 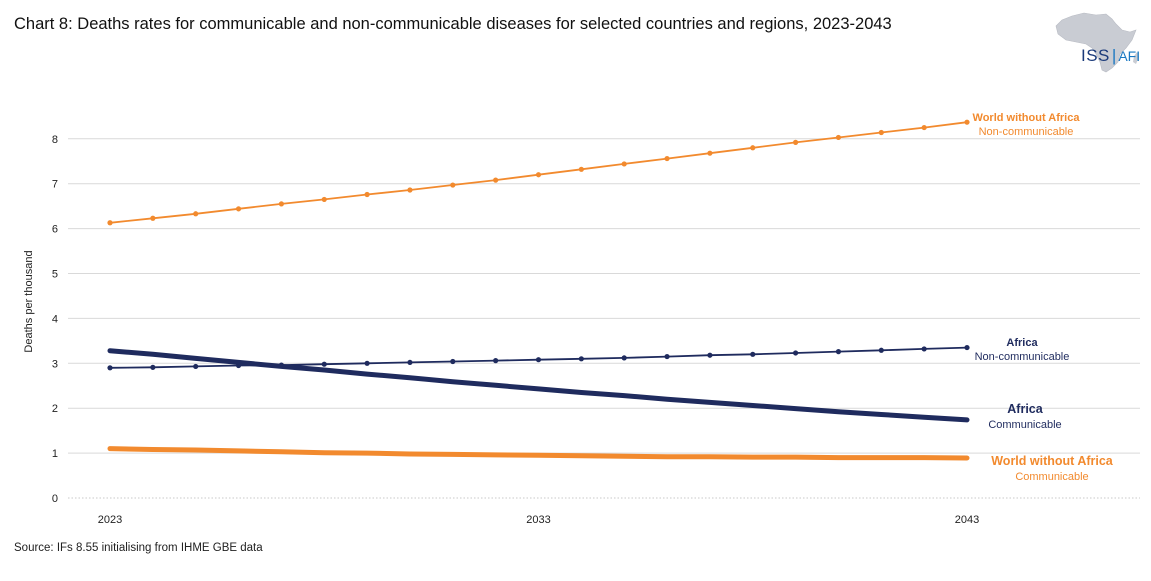 I want to click on y-tick-label: 3, so click(x=55, y=364).